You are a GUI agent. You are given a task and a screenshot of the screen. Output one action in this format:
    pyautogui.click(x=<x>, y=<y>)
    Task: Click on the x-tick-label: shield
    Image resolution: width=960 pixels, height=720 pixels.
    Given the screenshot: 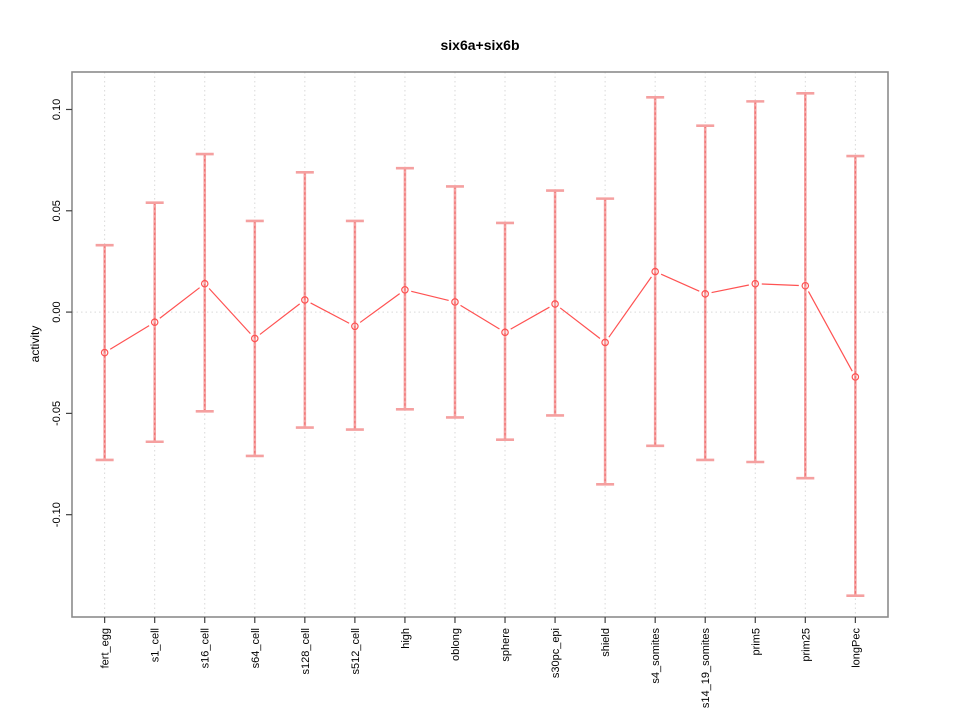 What is the action you would take?
    pyautogui.click(x=606, y=642)
    